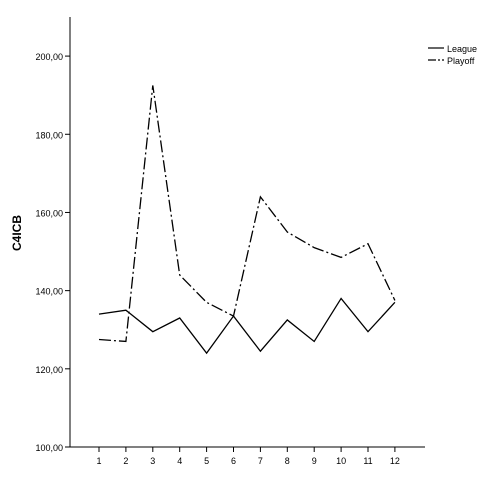 The width and height of the screenshot is (488, 478). I want to click on x-tick-label: 8, so click(287, 461).